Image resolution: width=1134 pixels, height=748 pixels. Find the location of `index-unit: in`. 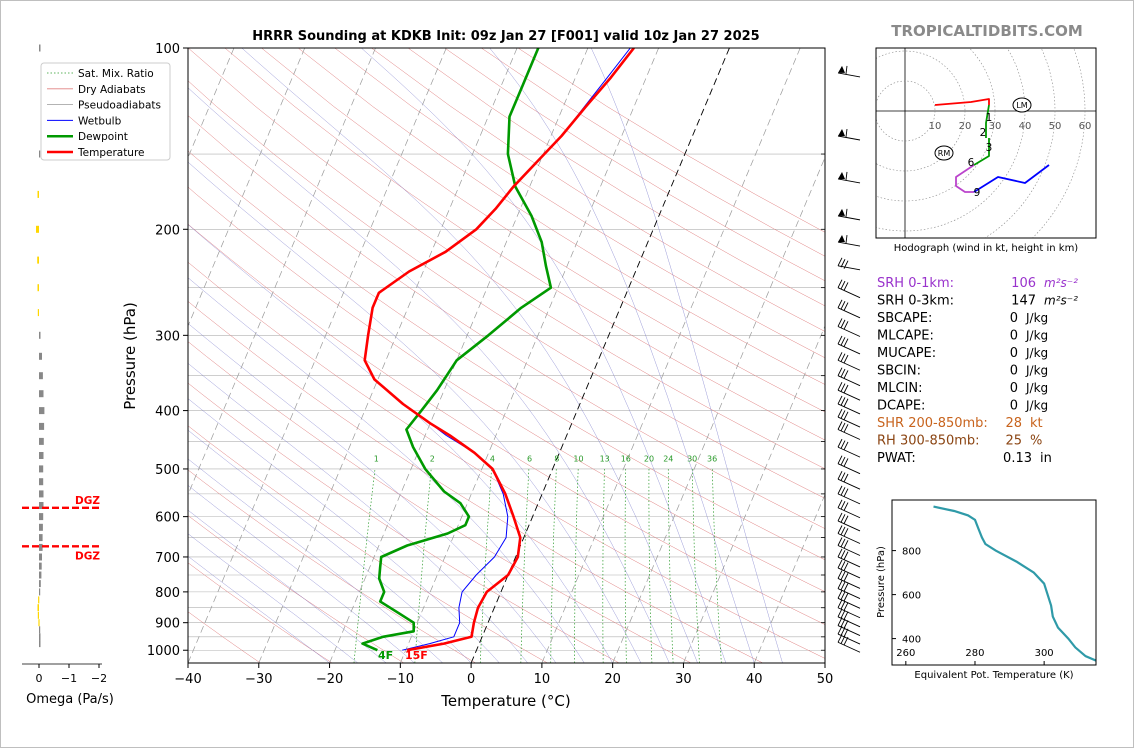

index-unit: in is located at coordinates (1046, 458).